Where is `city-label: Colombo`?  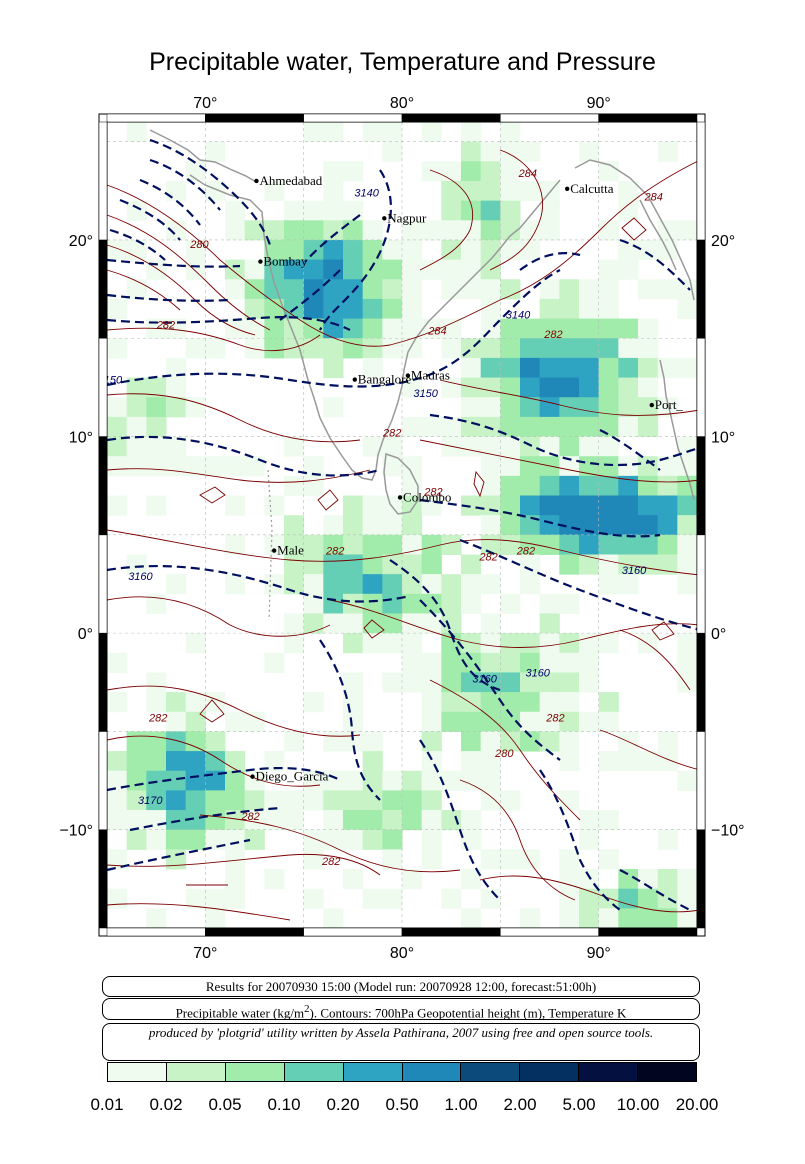
city-label: Colombo is located at coordinates (427, 496).